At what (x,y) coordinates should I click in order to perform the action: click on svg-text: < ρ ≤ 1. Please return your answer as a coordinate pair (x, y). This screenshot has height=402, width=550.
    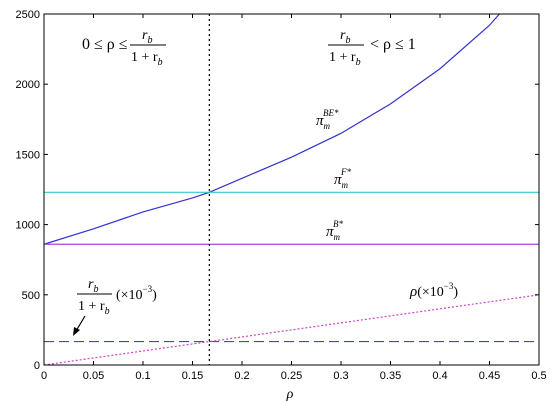
    Looking at the image, I should click on (393, 44).